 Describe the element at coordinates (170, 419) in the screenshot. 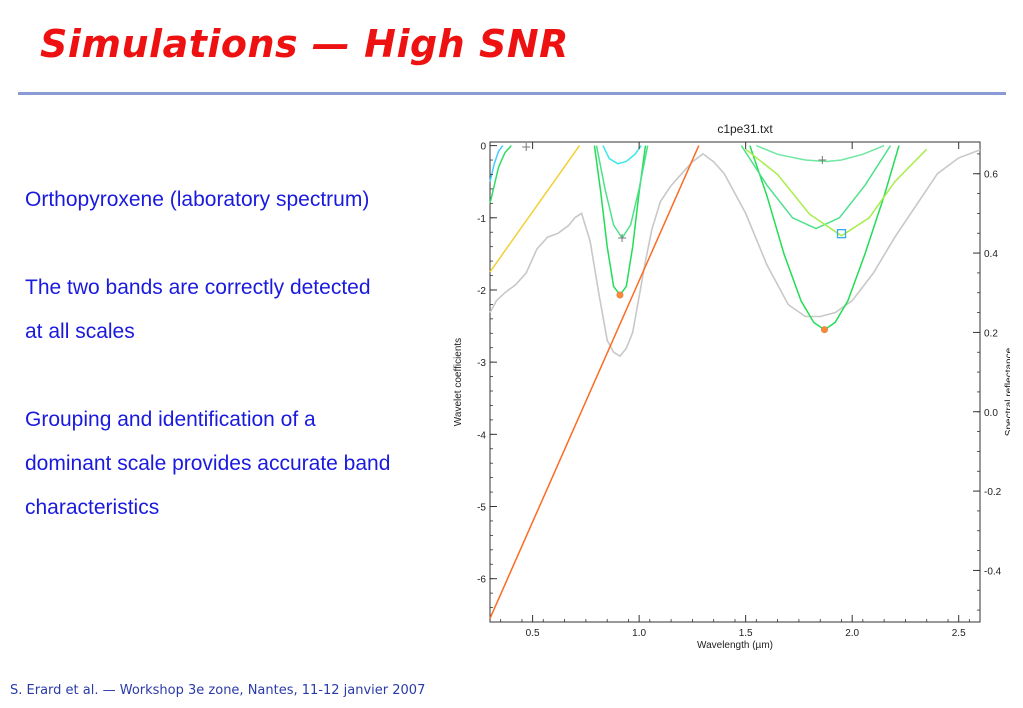

I see `bullet-grouping-1: Grouping and identification of a` at that location.